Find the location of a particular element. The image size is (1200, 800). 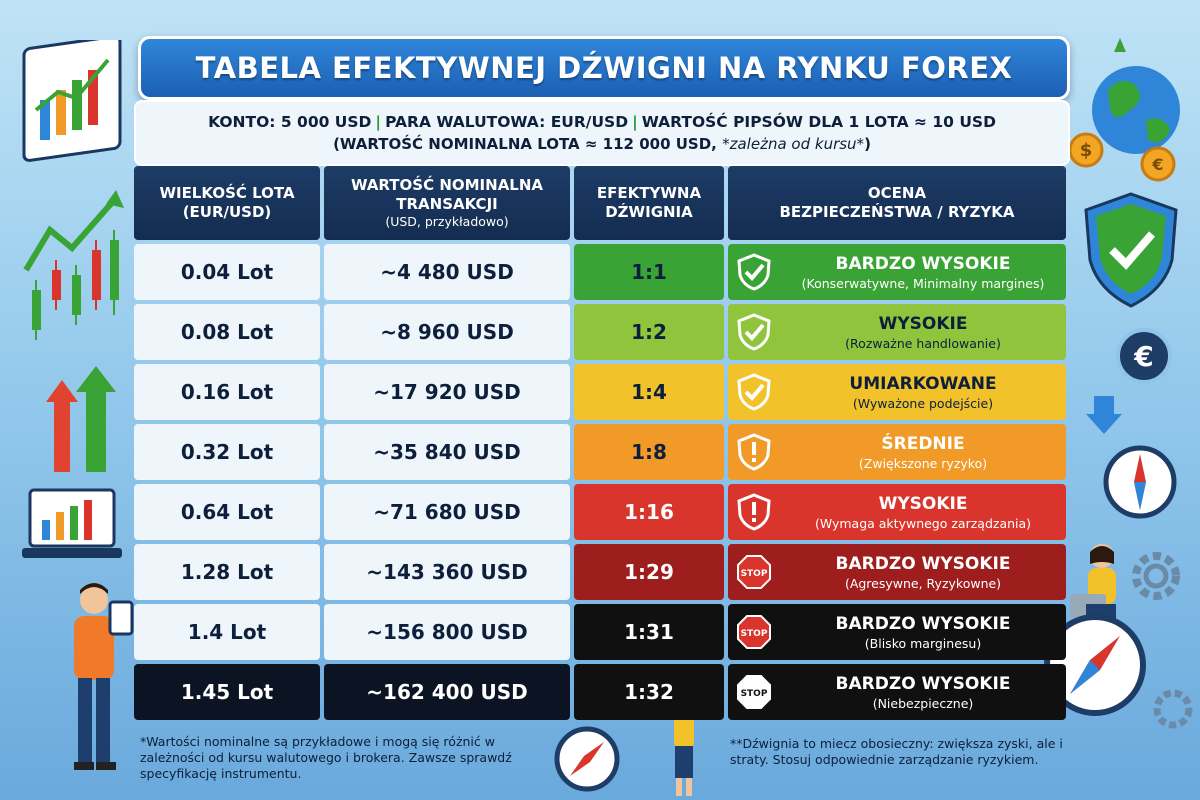

risk-note: (Zwiększone ryzyko) is located at coordinates (923, 463).